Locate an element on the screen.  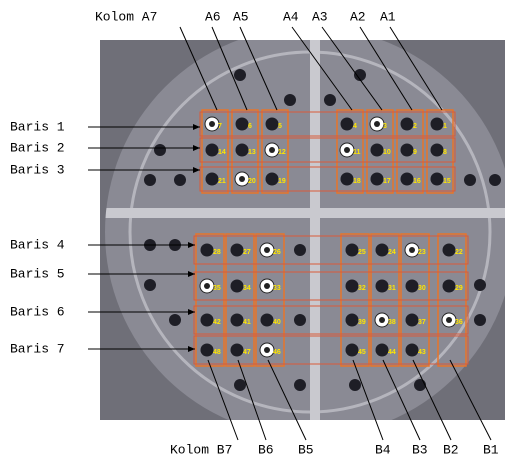
hole-number: 12 is located at coordinates (282, 152).